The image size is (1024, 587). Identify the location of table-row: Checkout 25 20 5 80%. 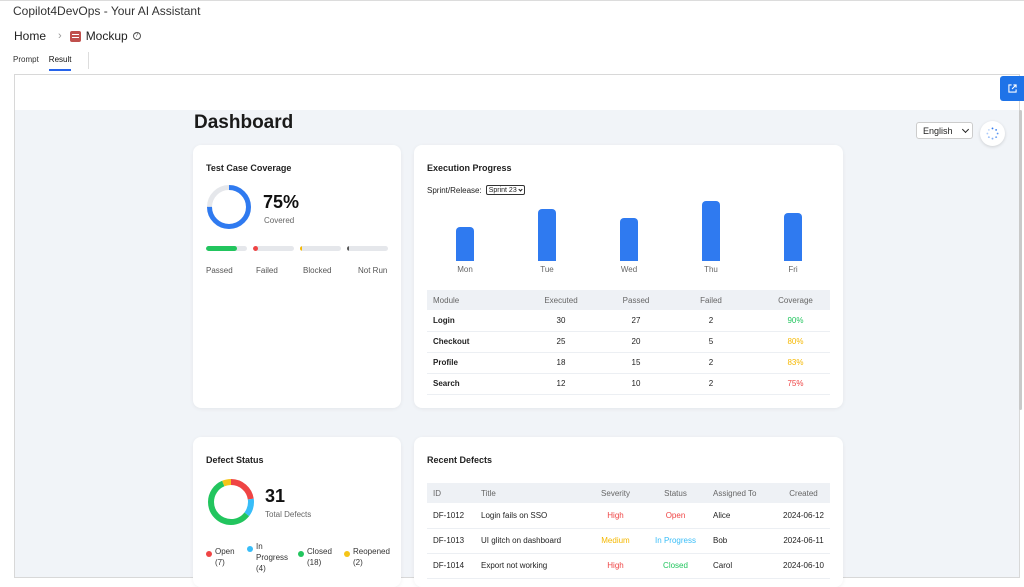
(628, 342).